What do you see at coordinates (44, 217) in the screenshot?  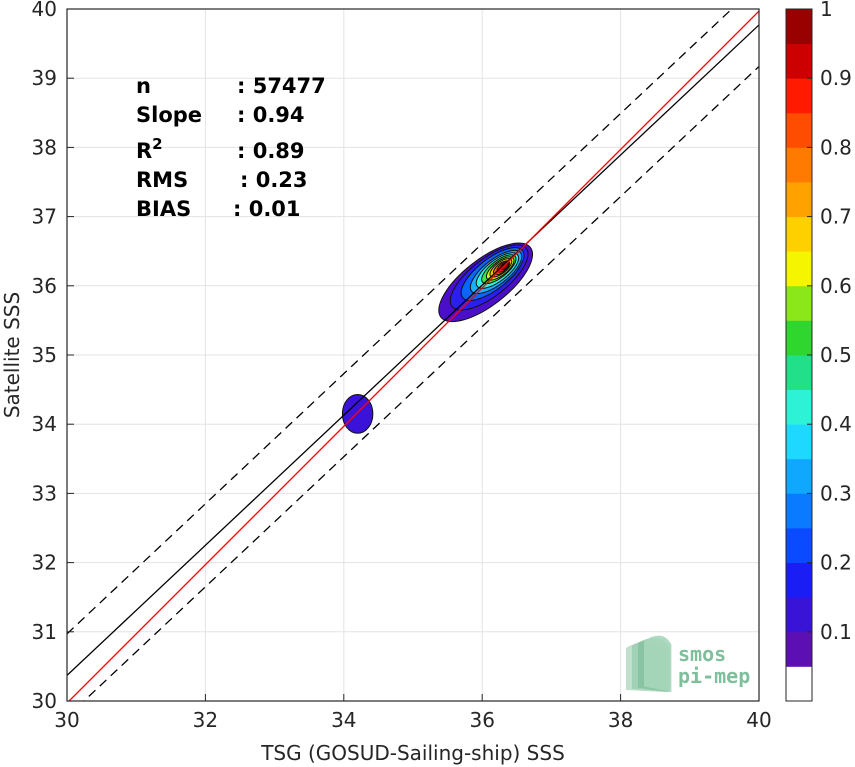 I see `y-tick-label: 37` at bounding box center [44, 217].